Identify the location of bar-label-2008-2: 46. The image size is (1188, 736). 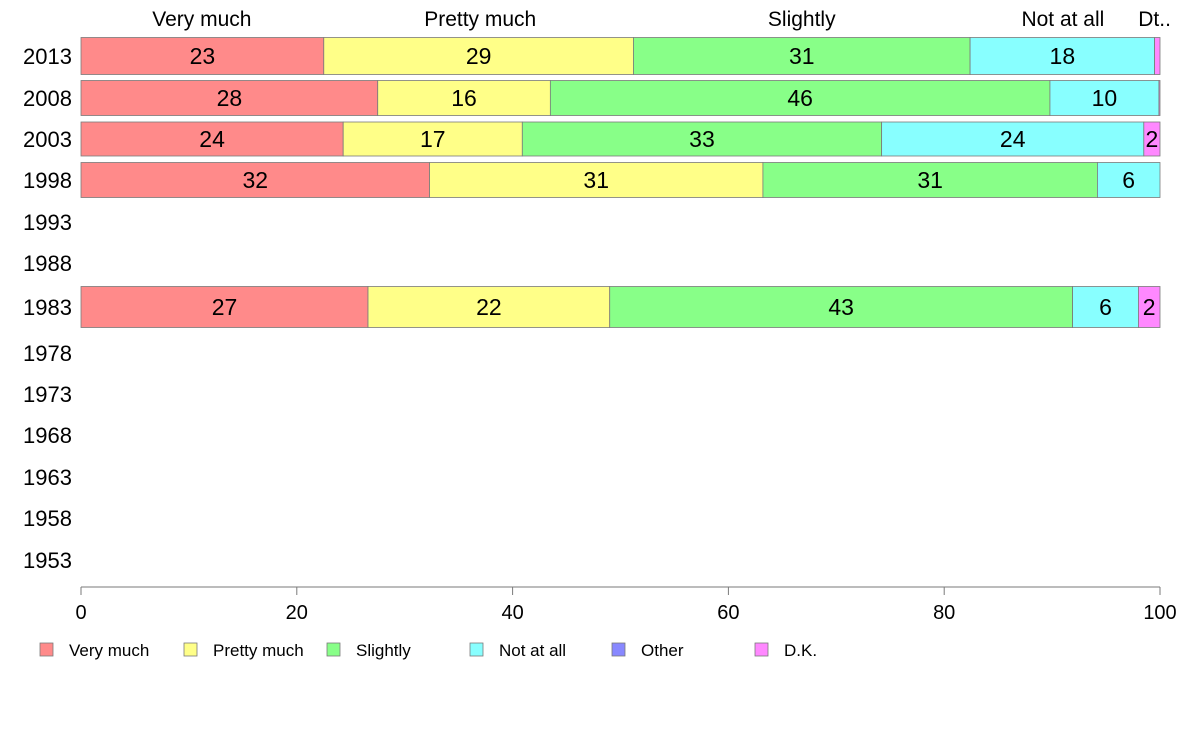
(800, 98).